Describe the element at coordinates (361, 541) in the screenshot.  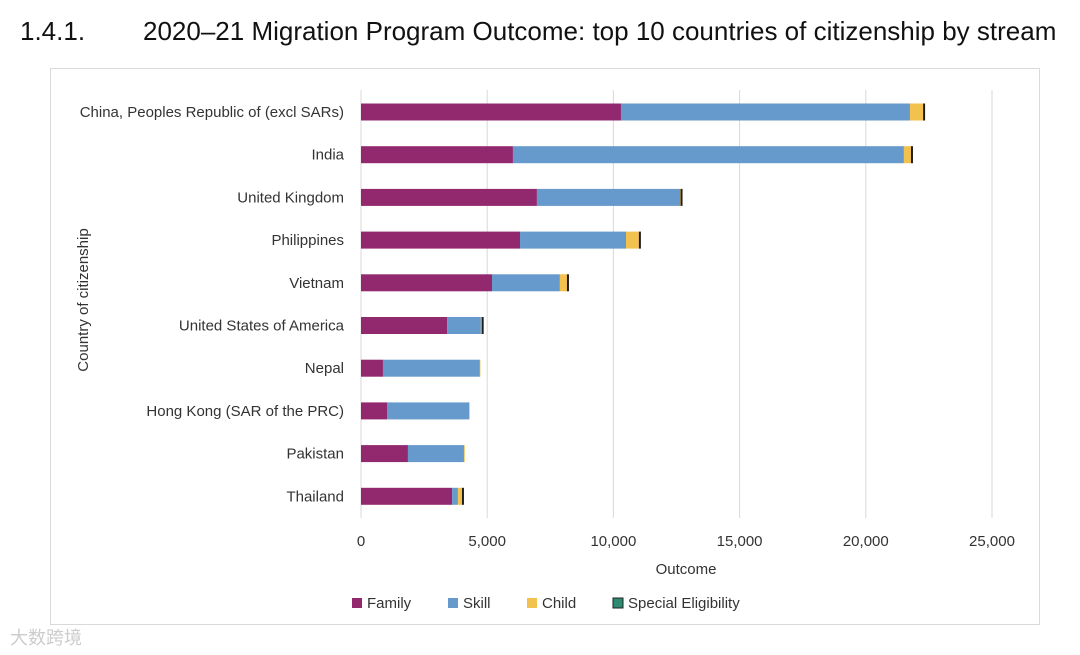
I see `x-tick-label: 0` at that location.